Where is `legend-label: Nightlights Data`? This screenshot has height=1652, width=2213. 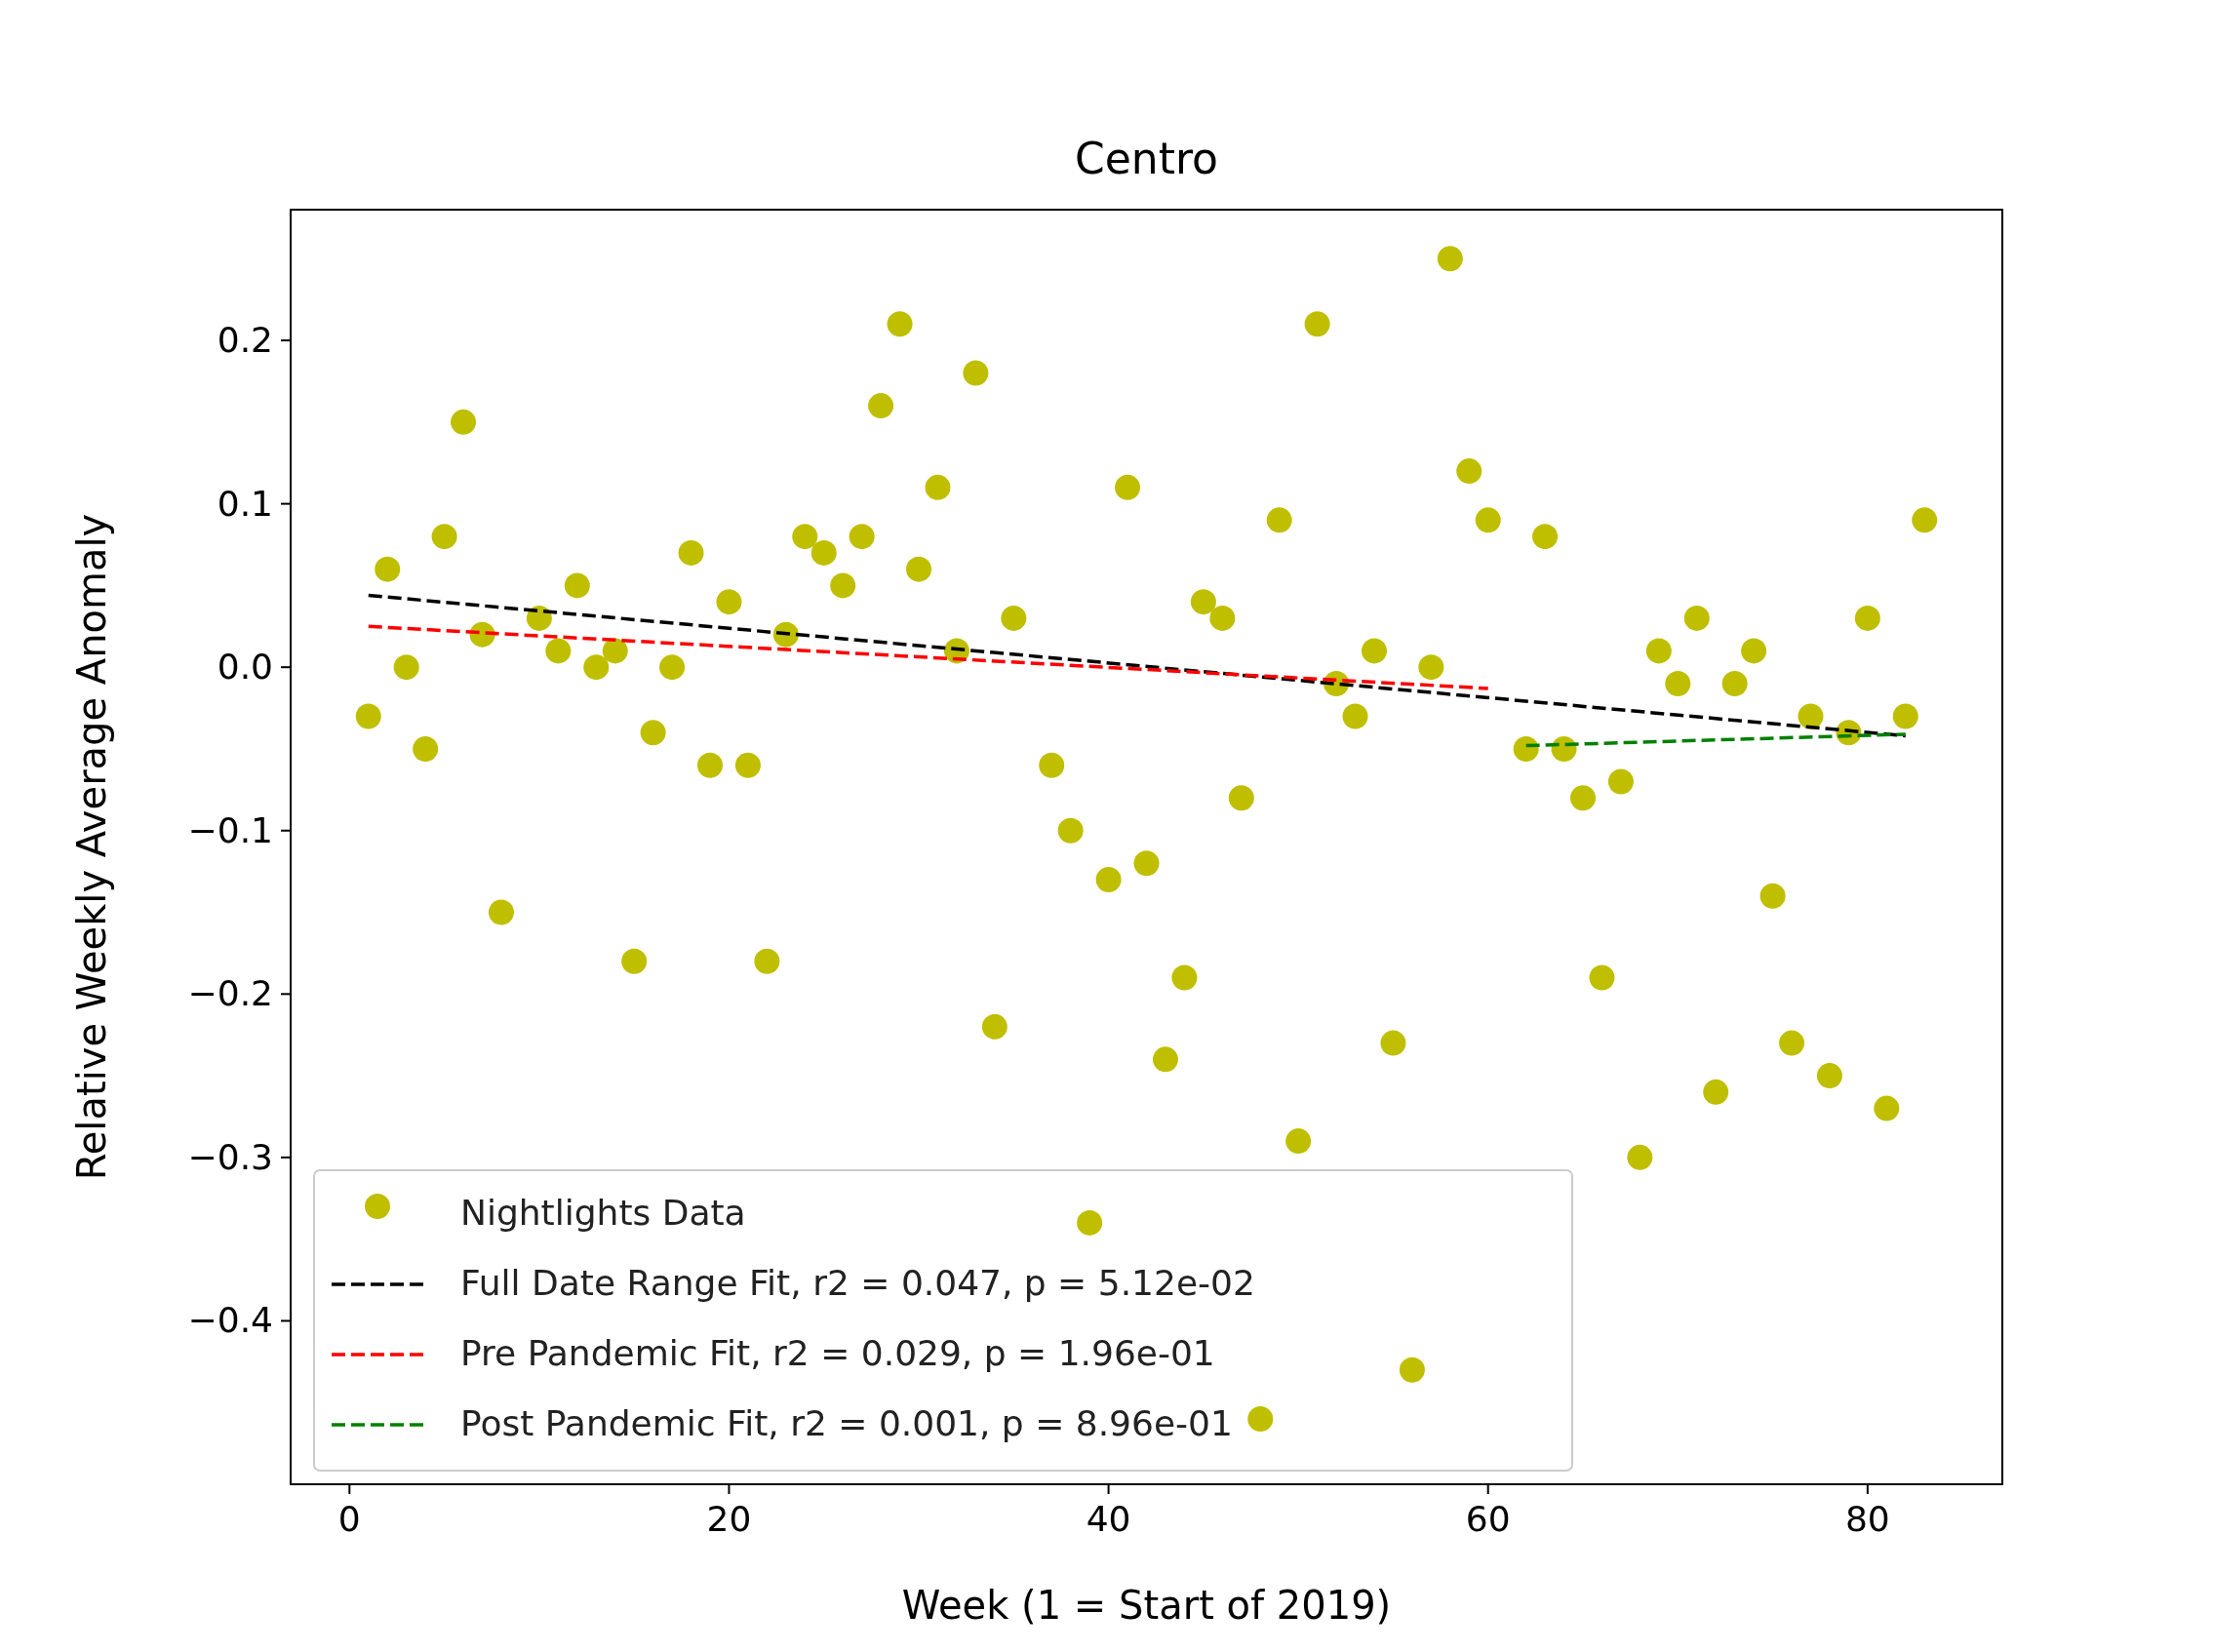 legend-label: Nightlights Data is located at coordinates (603, 1213).